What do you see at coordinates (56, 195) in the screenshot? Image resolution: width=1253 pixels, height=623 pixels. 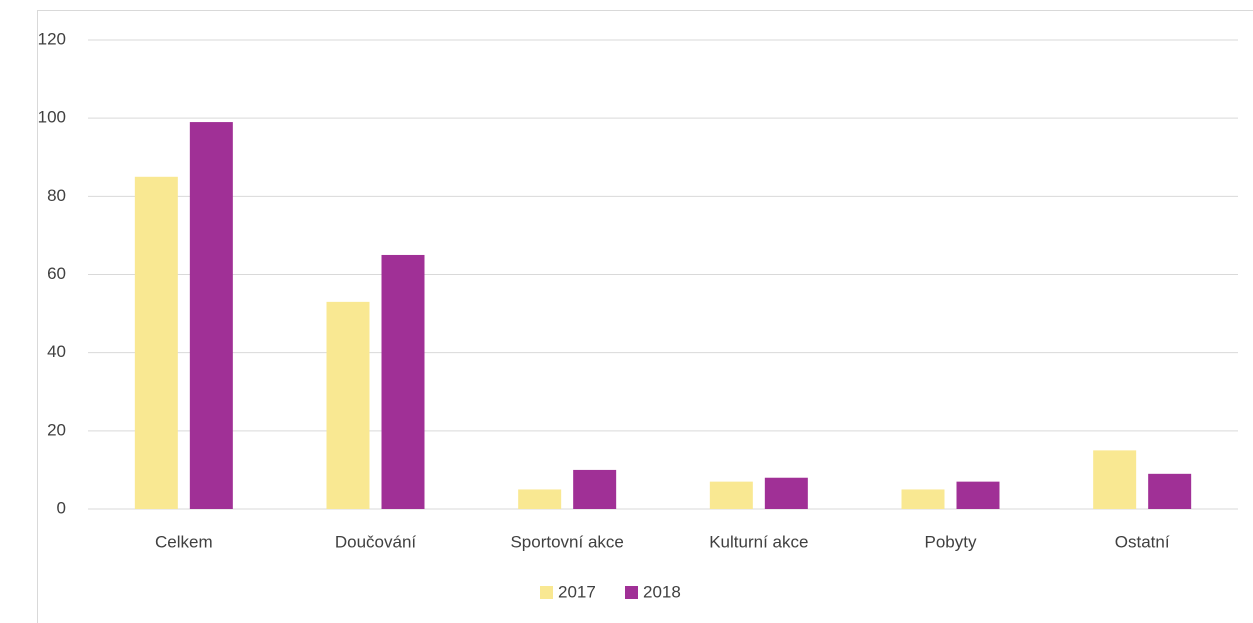 I see `y-tick-label: 80` at bounding box center [56, 195].